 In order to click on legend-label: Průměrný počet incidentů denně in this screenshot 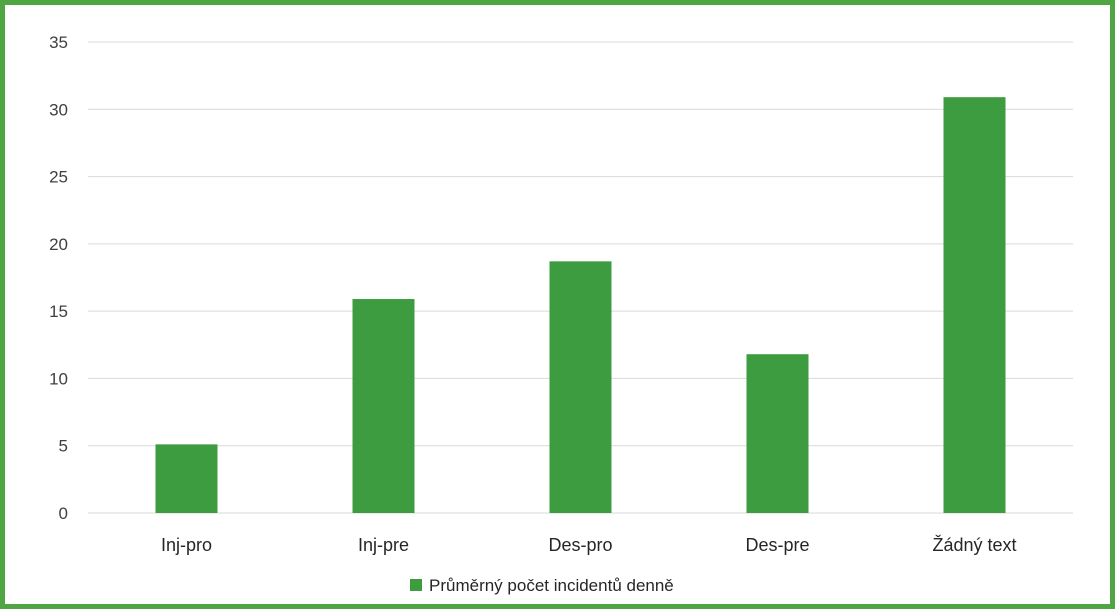, I will do `click(551, 585)`.